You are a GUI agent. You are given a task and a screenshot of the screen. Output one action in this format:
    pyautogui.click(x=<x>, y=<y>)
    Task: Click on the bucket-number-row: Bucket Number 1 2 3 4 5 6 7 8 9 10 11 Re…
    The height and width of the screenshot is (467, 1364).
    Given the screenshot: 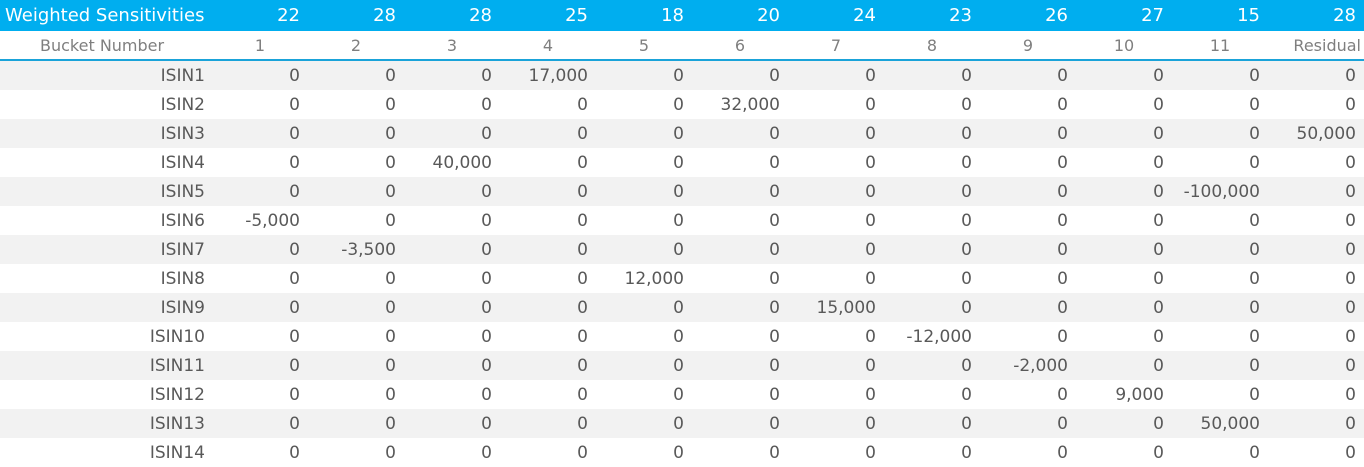 What is the action you would take?
    pyautogui.click(x=682, y=46)
    